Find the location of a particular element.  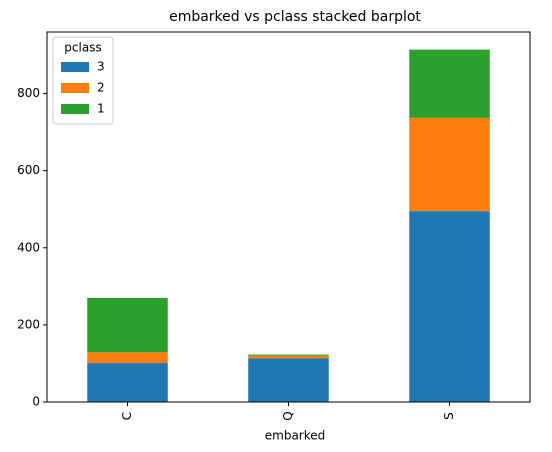

x-axis-label: embarked is located at coordinates (295, 436).